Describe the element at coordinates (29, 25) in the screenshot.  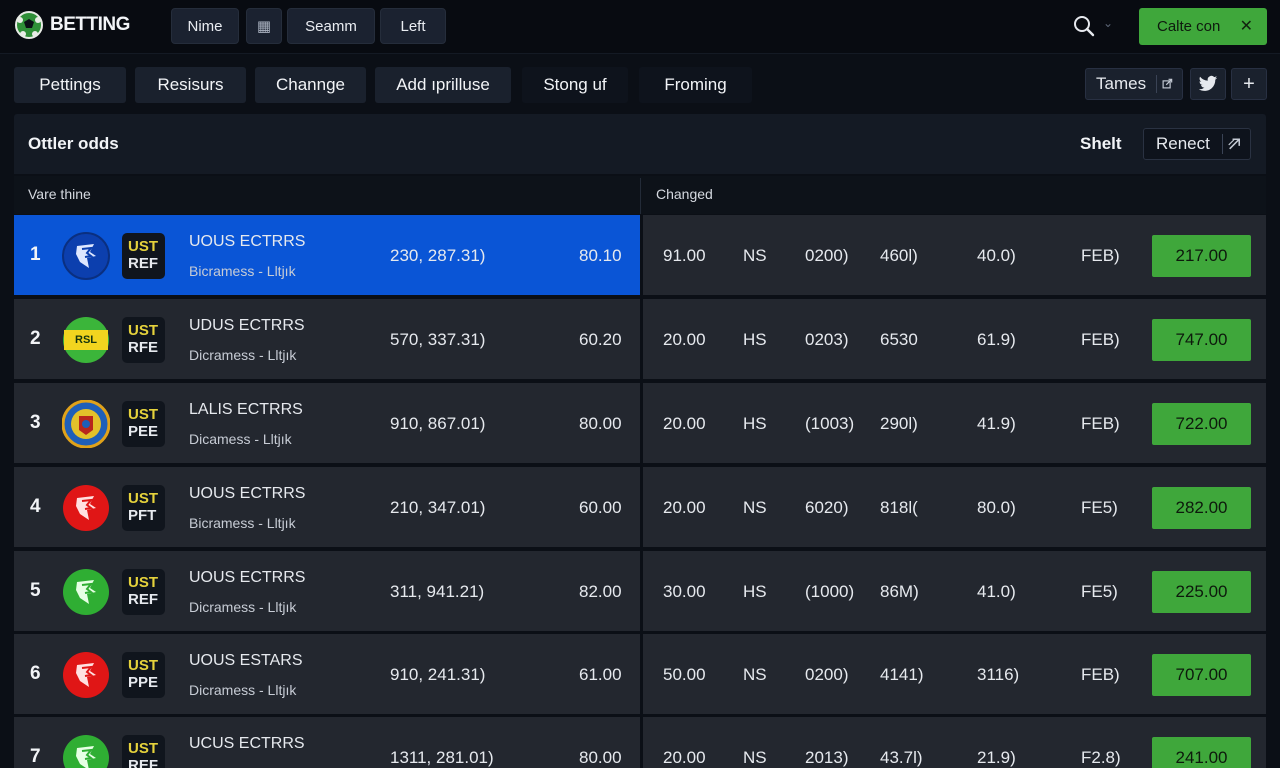
I see `soccer-ball-icon` at that location.